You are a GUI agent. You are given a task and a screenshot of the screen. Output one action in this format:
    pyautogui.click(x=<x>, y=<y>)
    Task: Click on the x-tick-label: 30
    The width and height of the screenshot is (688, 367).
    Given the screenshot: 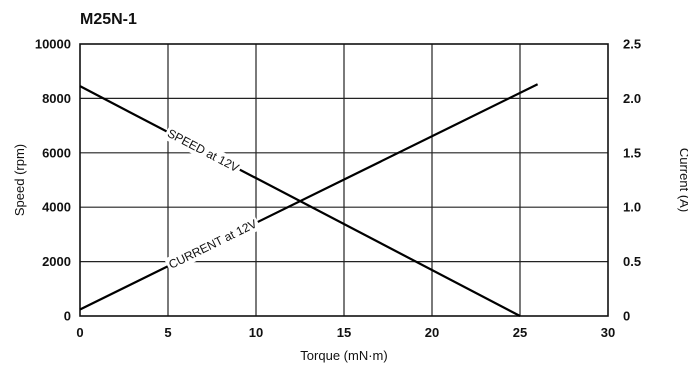 What is the action you would take?
    pyautogui.click(x=608, y=332)
    